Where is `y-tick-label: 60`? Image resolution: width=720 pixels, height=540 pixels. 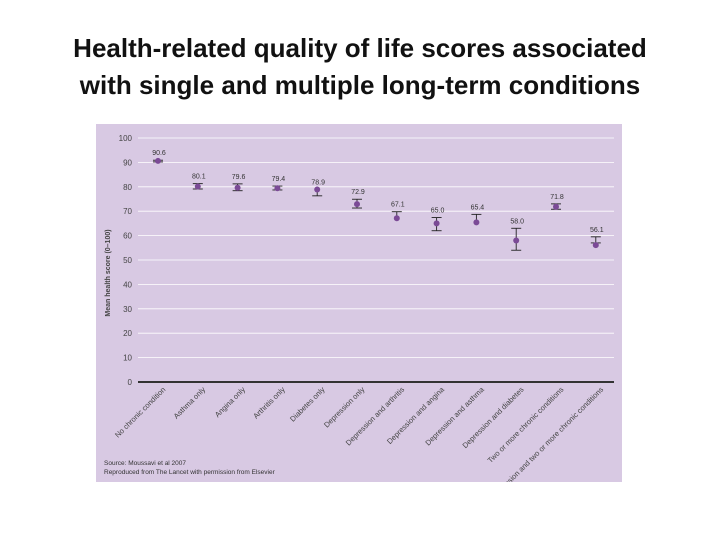 y-tick-label: 60 is located at coordinates (127, 236).